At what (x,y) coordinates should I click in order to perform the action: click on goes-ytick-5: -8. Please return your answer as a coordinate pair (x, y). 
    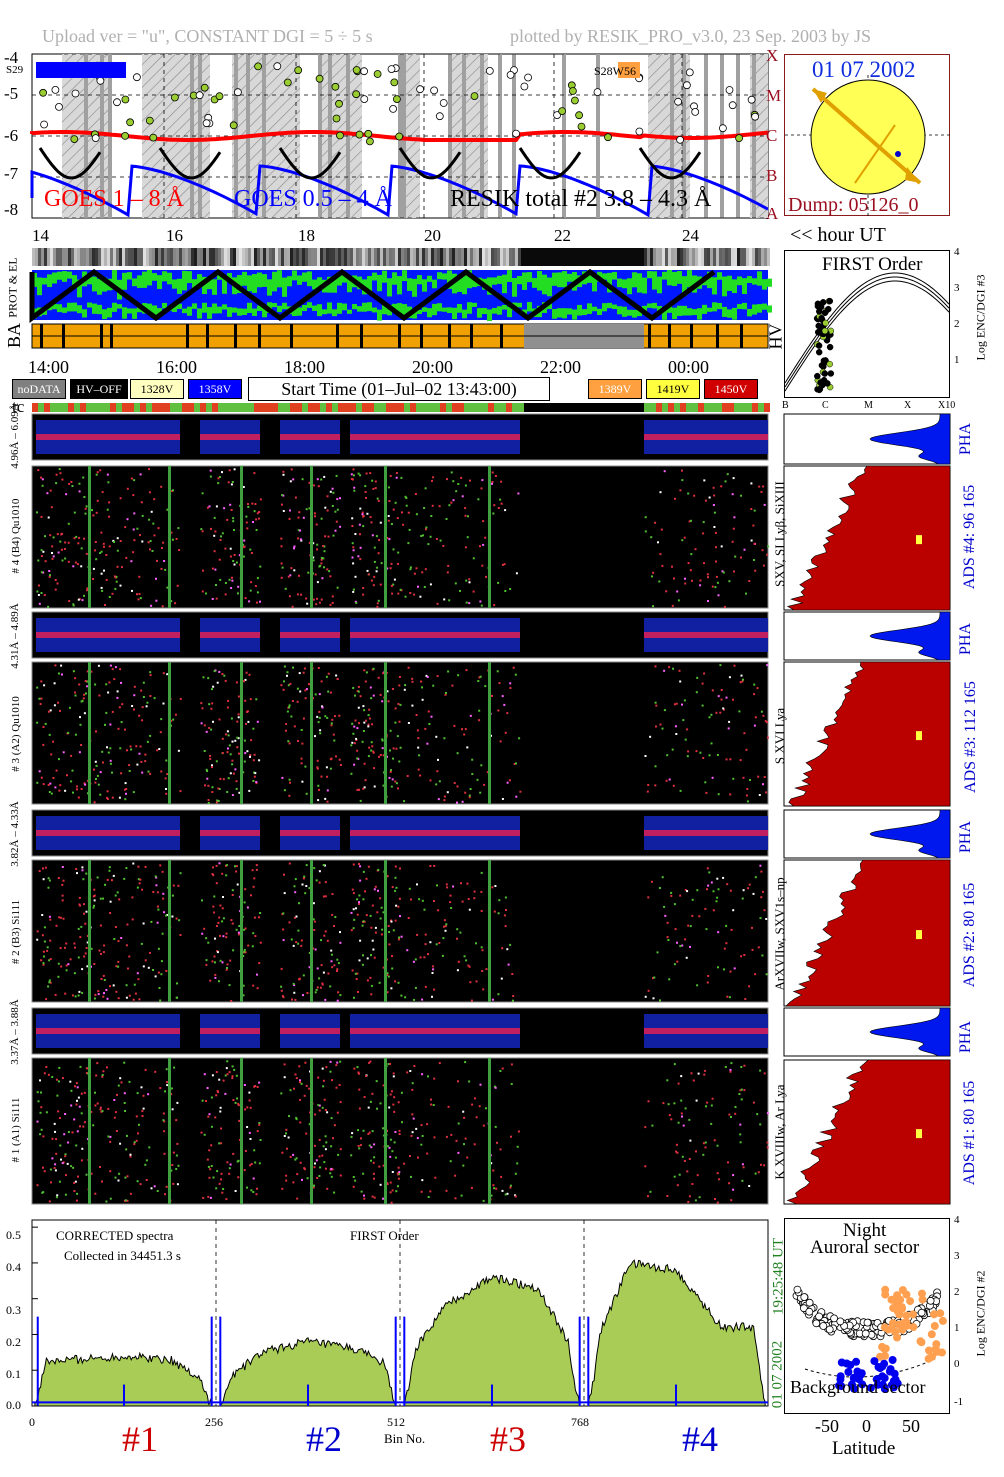
    Looking at the image, I should click on (11, 209).